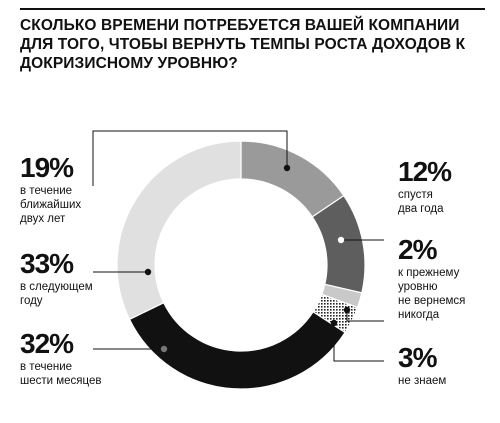  I want to click on label-2: 2% к прежнему уровню не вернемся никогда, so click(431, 279).